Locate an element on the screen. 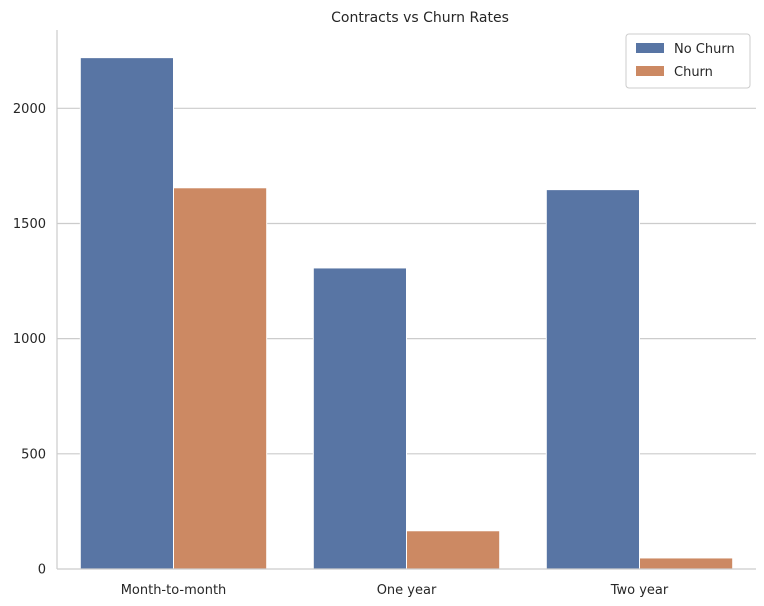 The image size is (764, 606). y-tick-label: 0 is located at coordinates (42, 570).